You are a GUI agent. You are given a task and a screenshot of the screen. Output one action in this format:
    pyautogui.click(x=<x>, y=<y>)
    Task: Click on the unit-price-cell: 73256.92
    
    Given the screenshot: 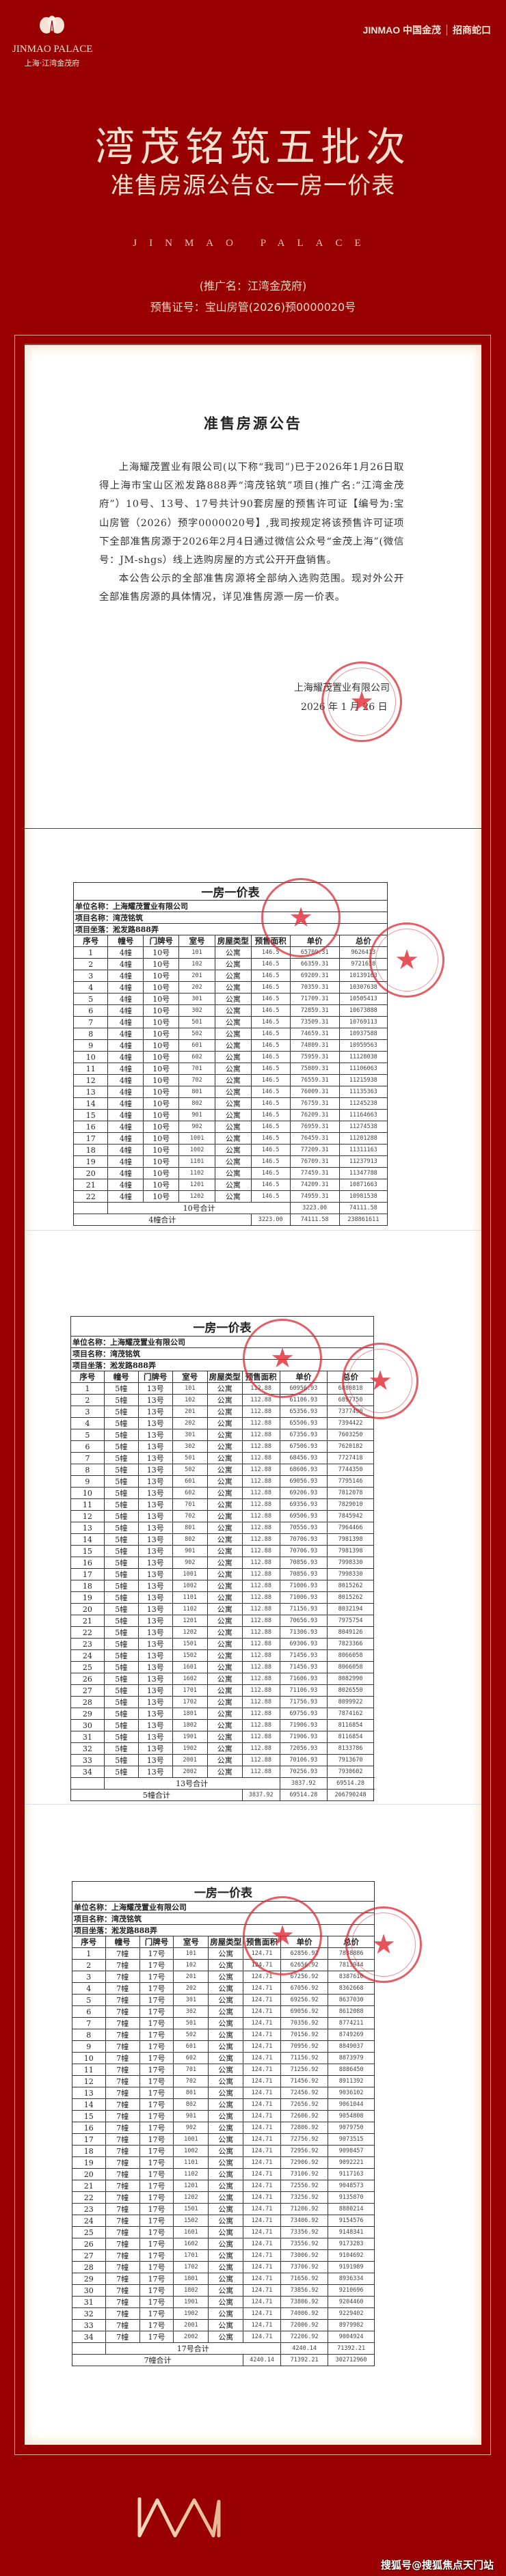 What is the action you would take?
    pyautogui.click(x=304, y=2197)
    